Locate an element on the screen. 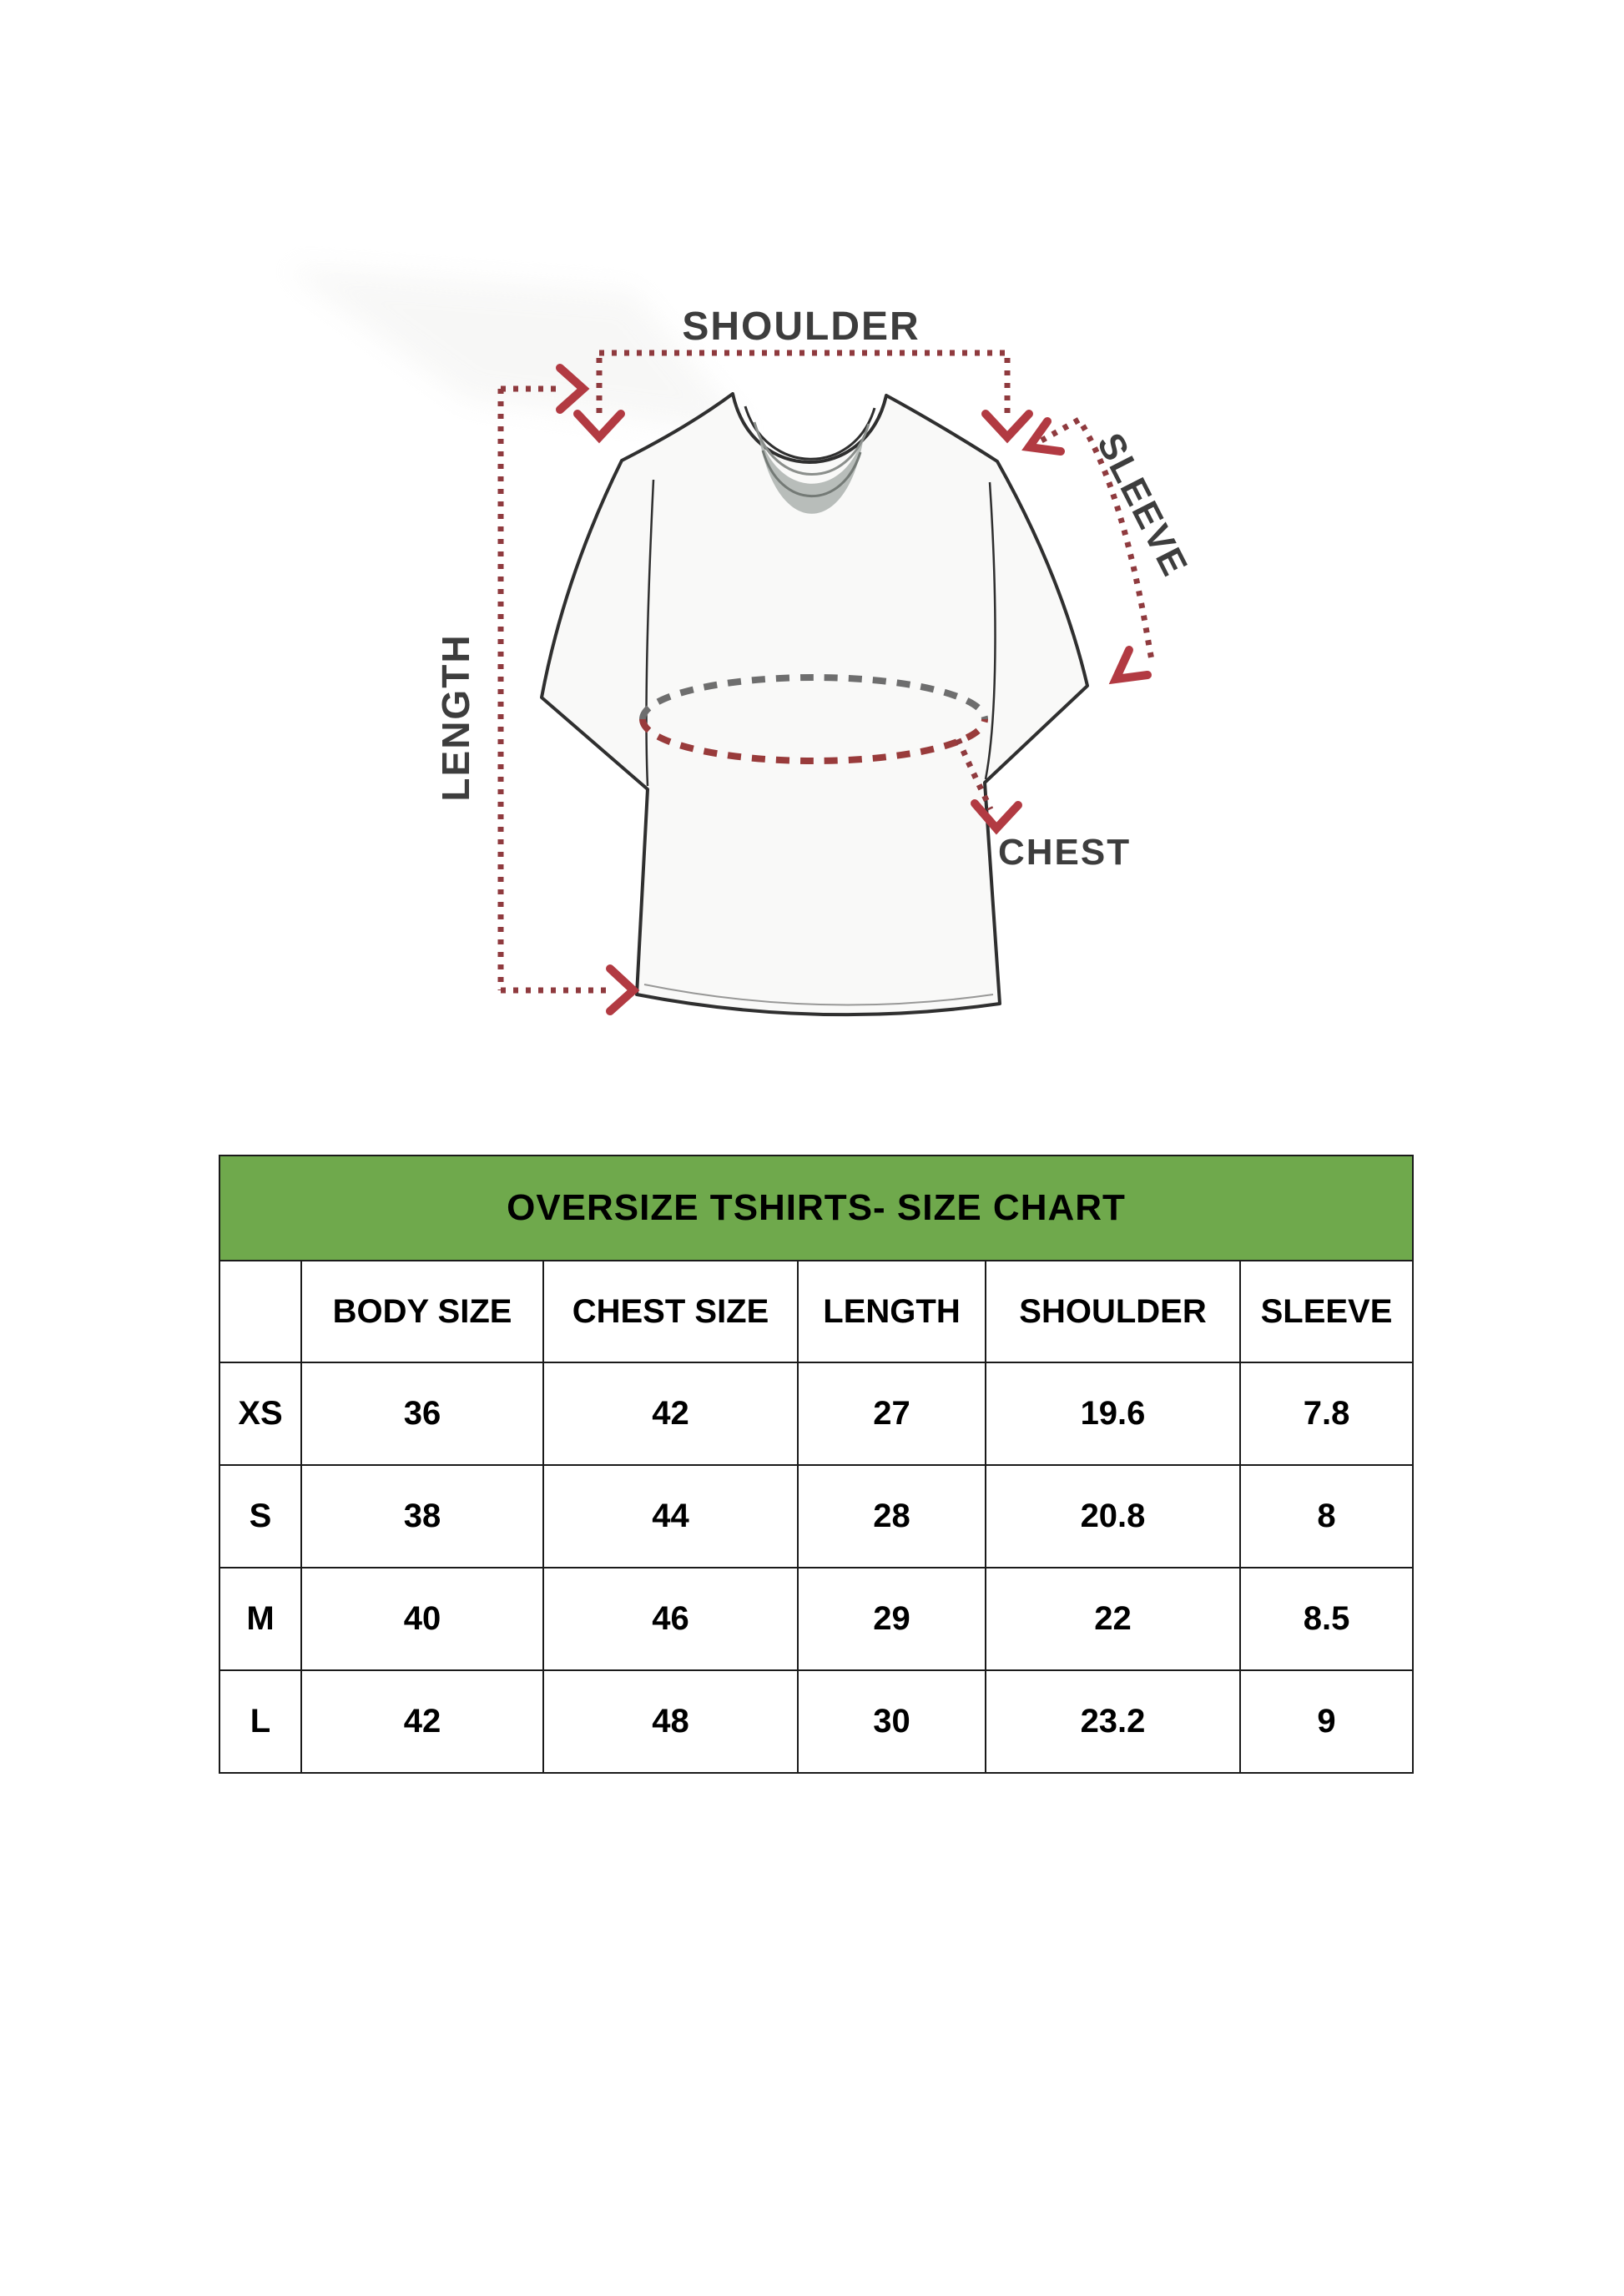  chest-label: CHEST is located at coordinates (1064, 852).